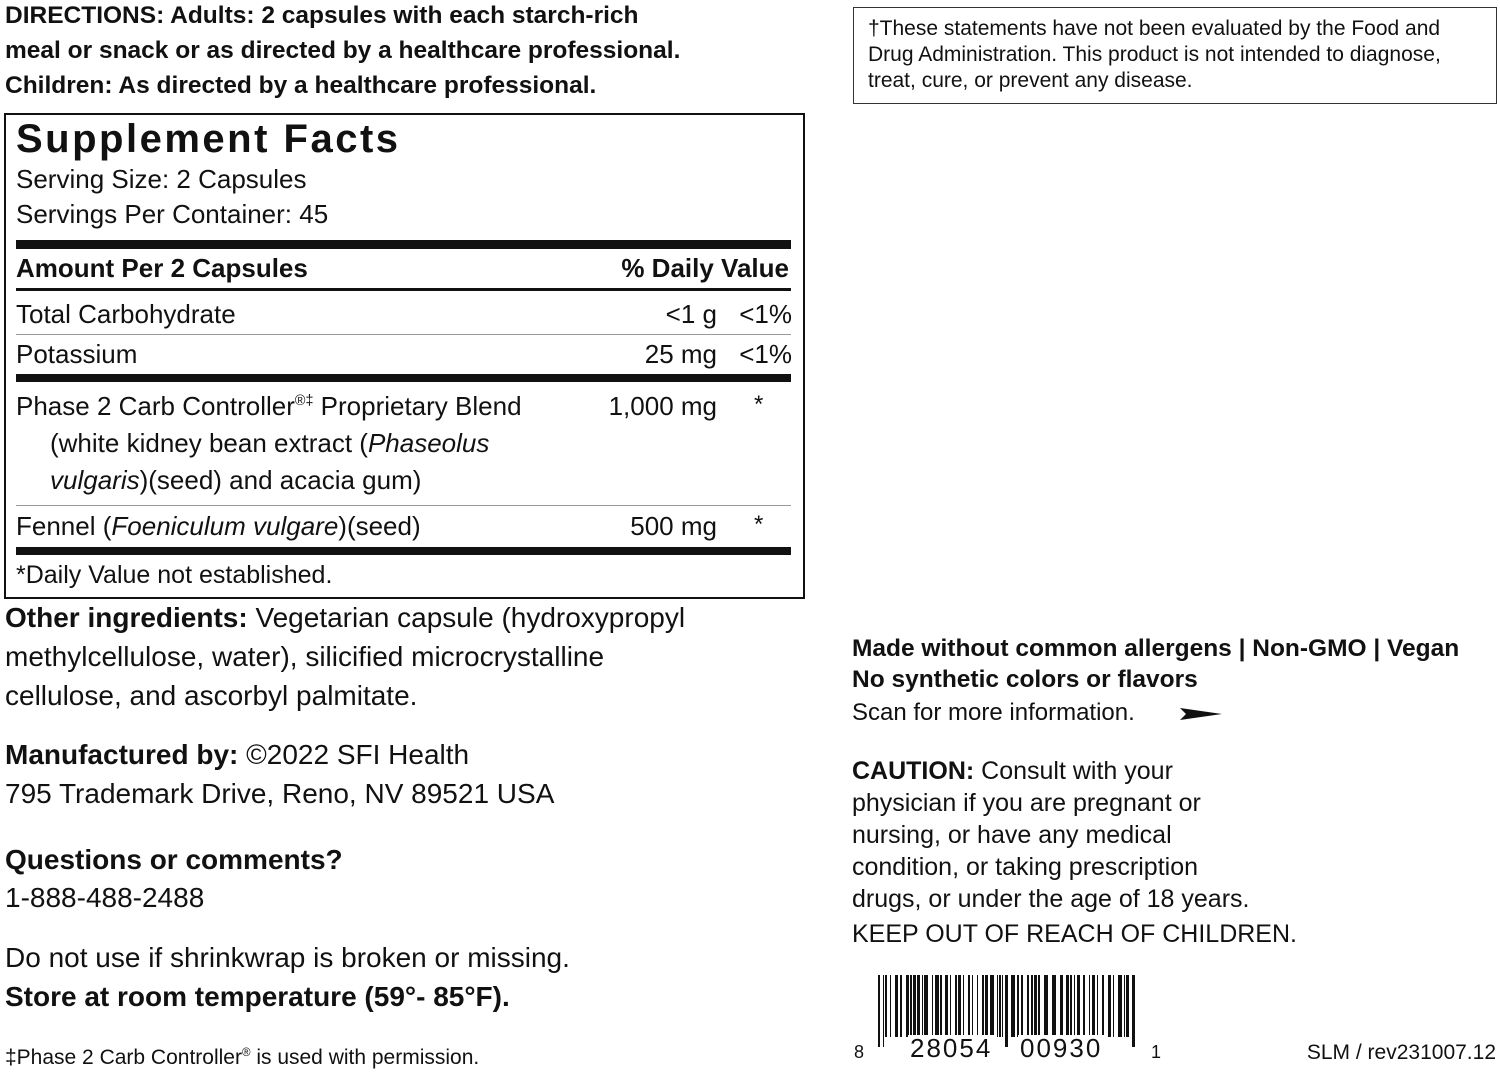 The width and height of the screenshot is (1500, 1077). I want to click on blend-name-rest: Proprietary Blend, so click(417, 406).